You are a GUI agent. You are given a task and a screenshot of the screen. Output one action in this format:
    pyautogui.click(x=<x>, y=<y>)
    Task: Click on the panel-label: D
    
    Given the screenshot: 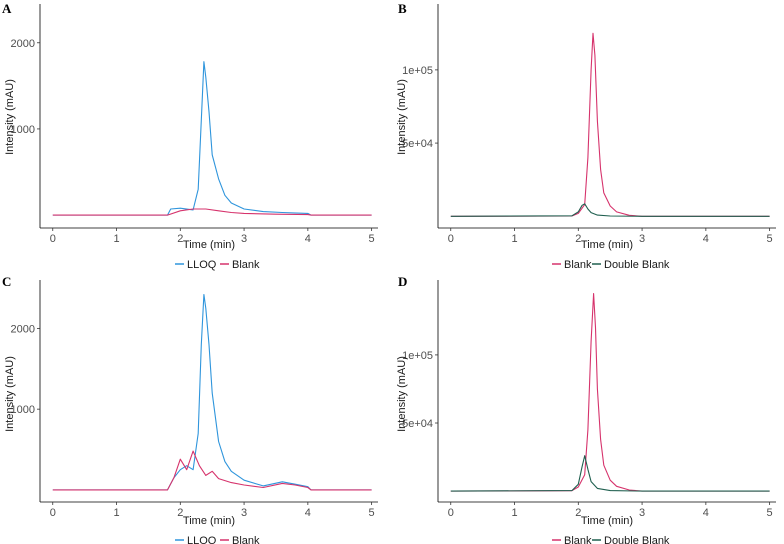 What is the action you would take?
    pyautogui.click(x=402, y=281)
    